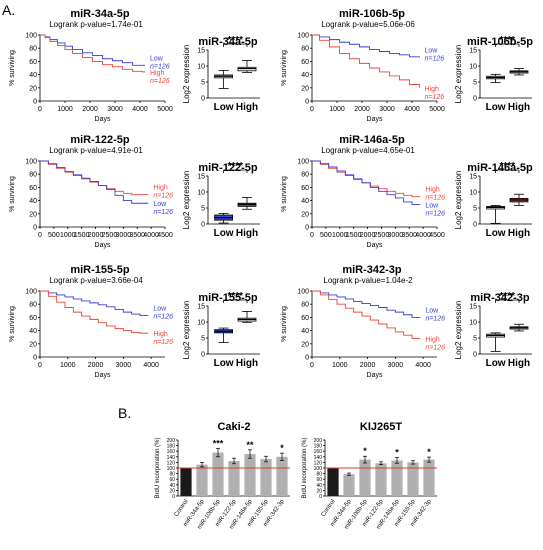 This screenshot has width=543, height=550. What do you see at coordinates (318, 469) in the screenshot?
I see `bar-y-tick-label: 100` at bounding box center [318, 469].